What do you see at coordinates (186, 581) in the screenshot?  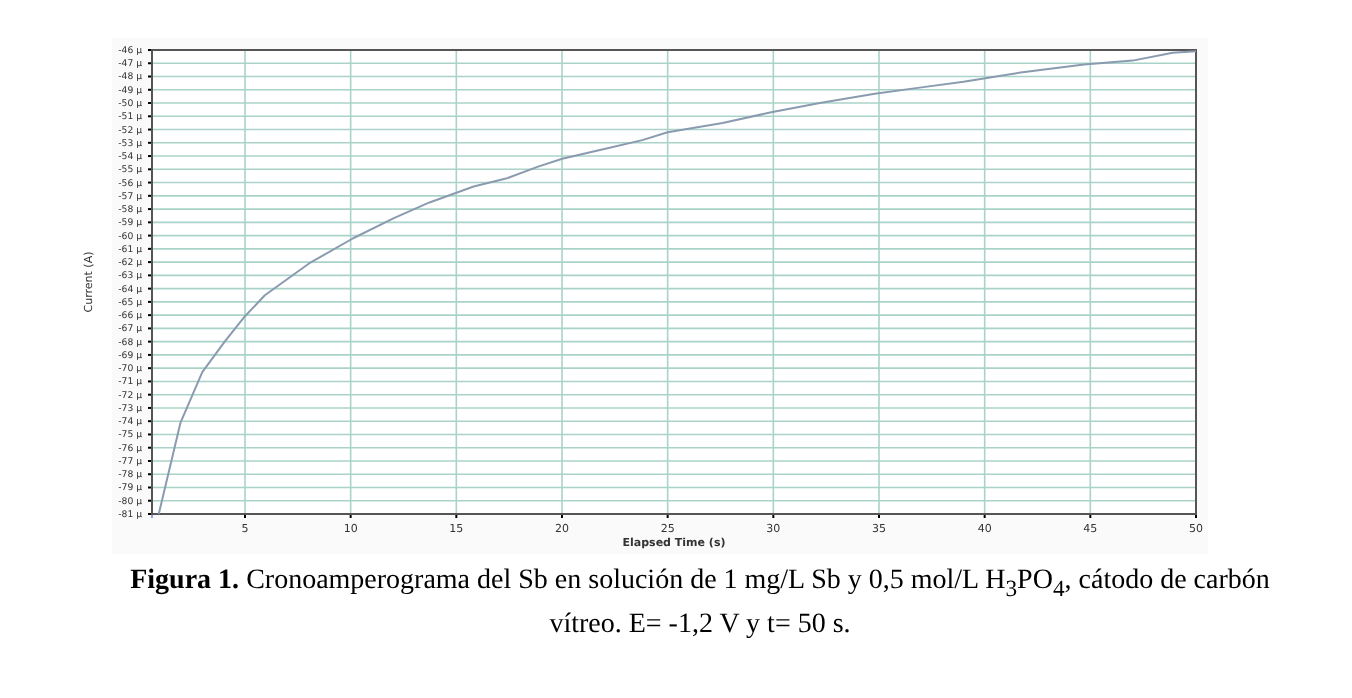 I see `text: Figura 1.` at bounding box center [186, 581].